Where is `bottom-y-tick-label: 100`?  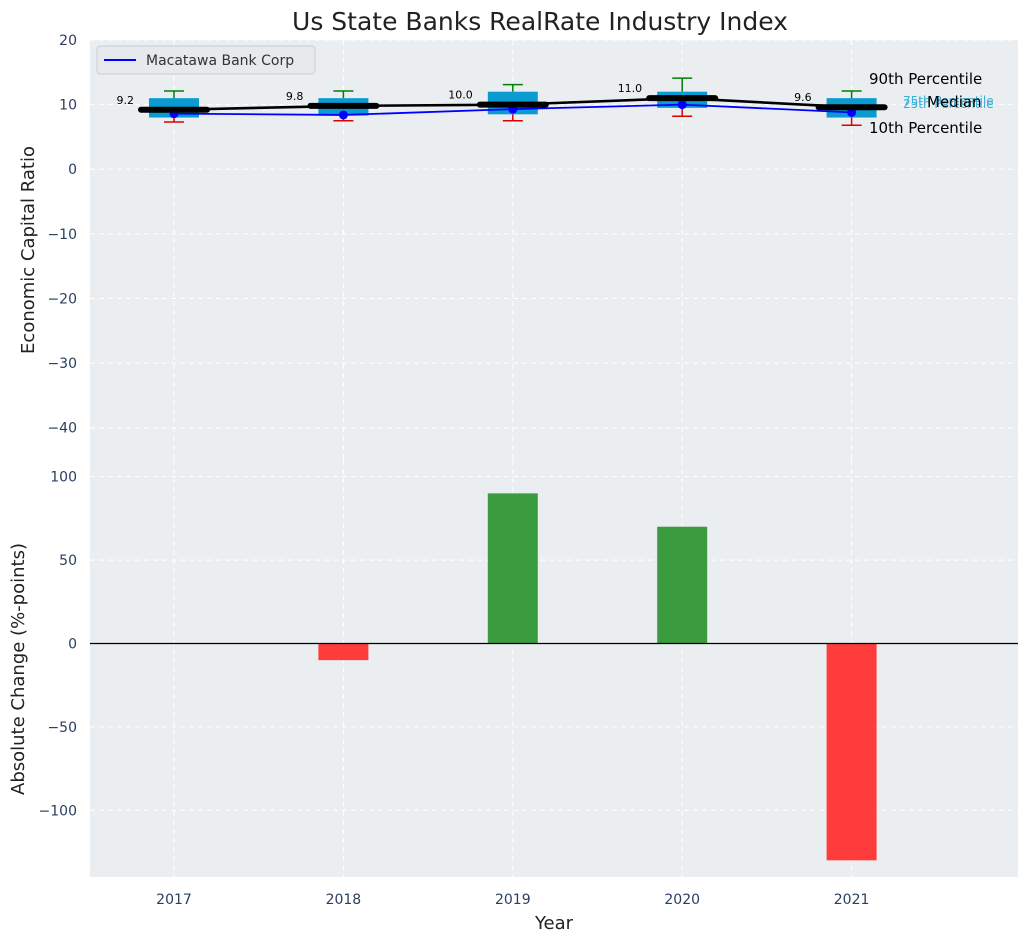
bottom-y-tick-label: 100 is located at coordinates (63, 478).